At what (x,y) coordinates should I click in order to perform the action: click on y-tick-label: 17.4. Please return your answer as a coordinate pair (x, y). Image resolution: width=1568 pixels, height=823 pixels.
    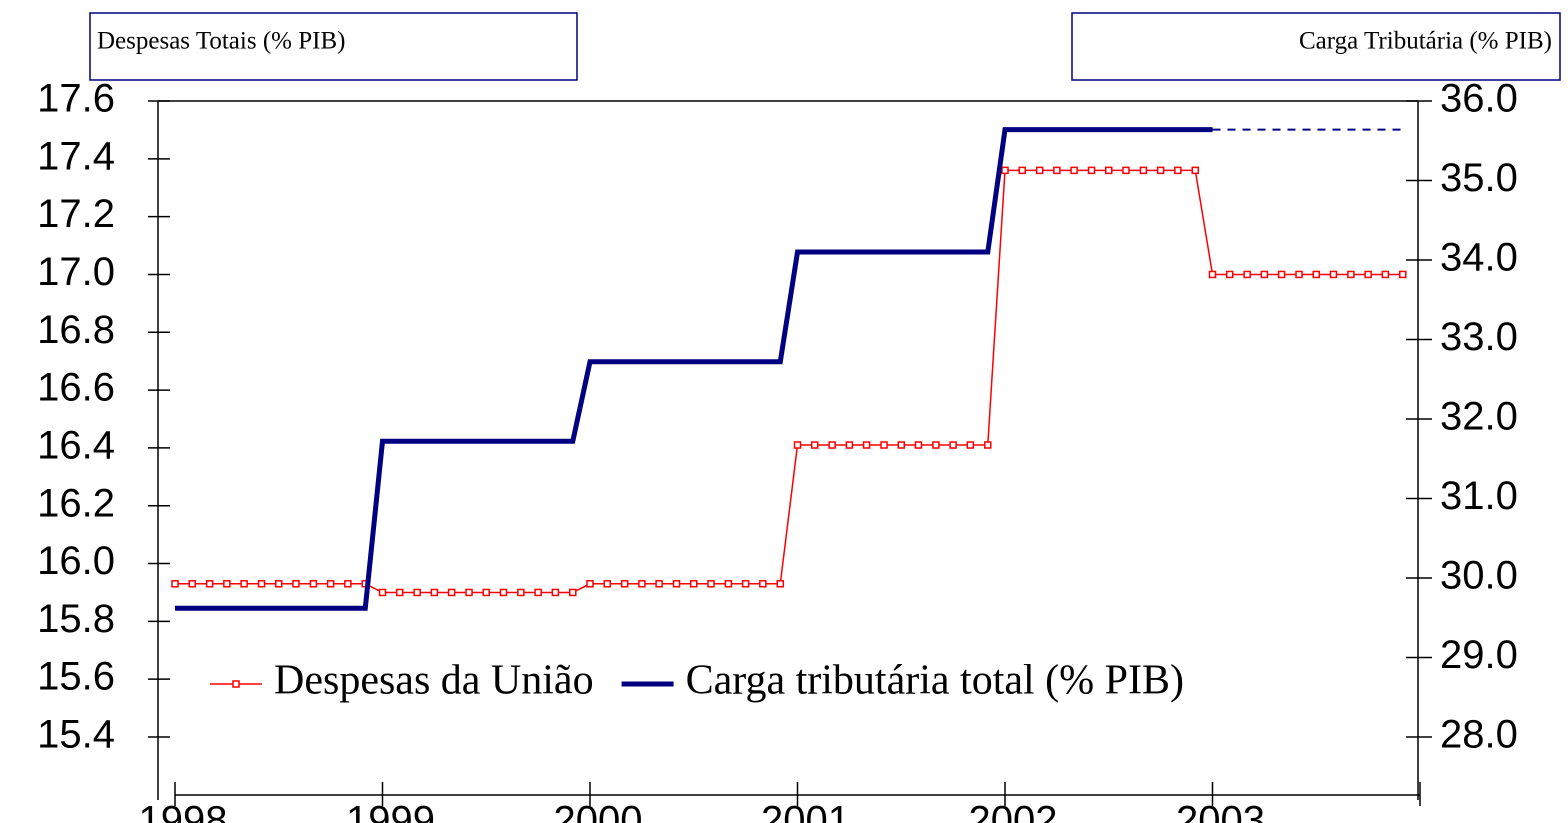
    Looking at the image, I should click on (76, 156).